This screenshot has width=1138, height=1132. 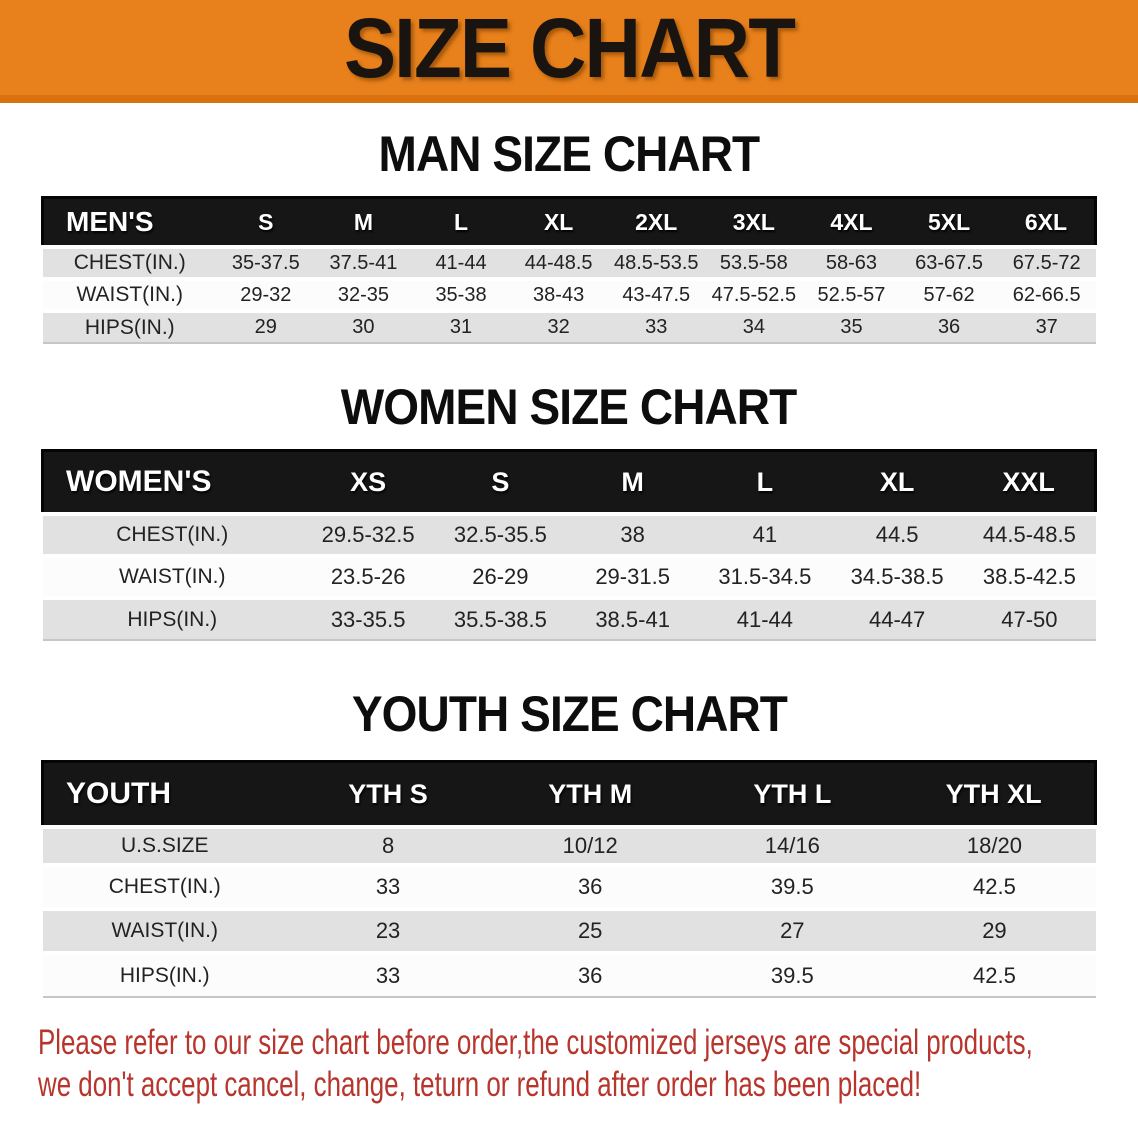 I want to click on section-heading-text: WOMEN SIZE CHART, so click(x=569, y=407).